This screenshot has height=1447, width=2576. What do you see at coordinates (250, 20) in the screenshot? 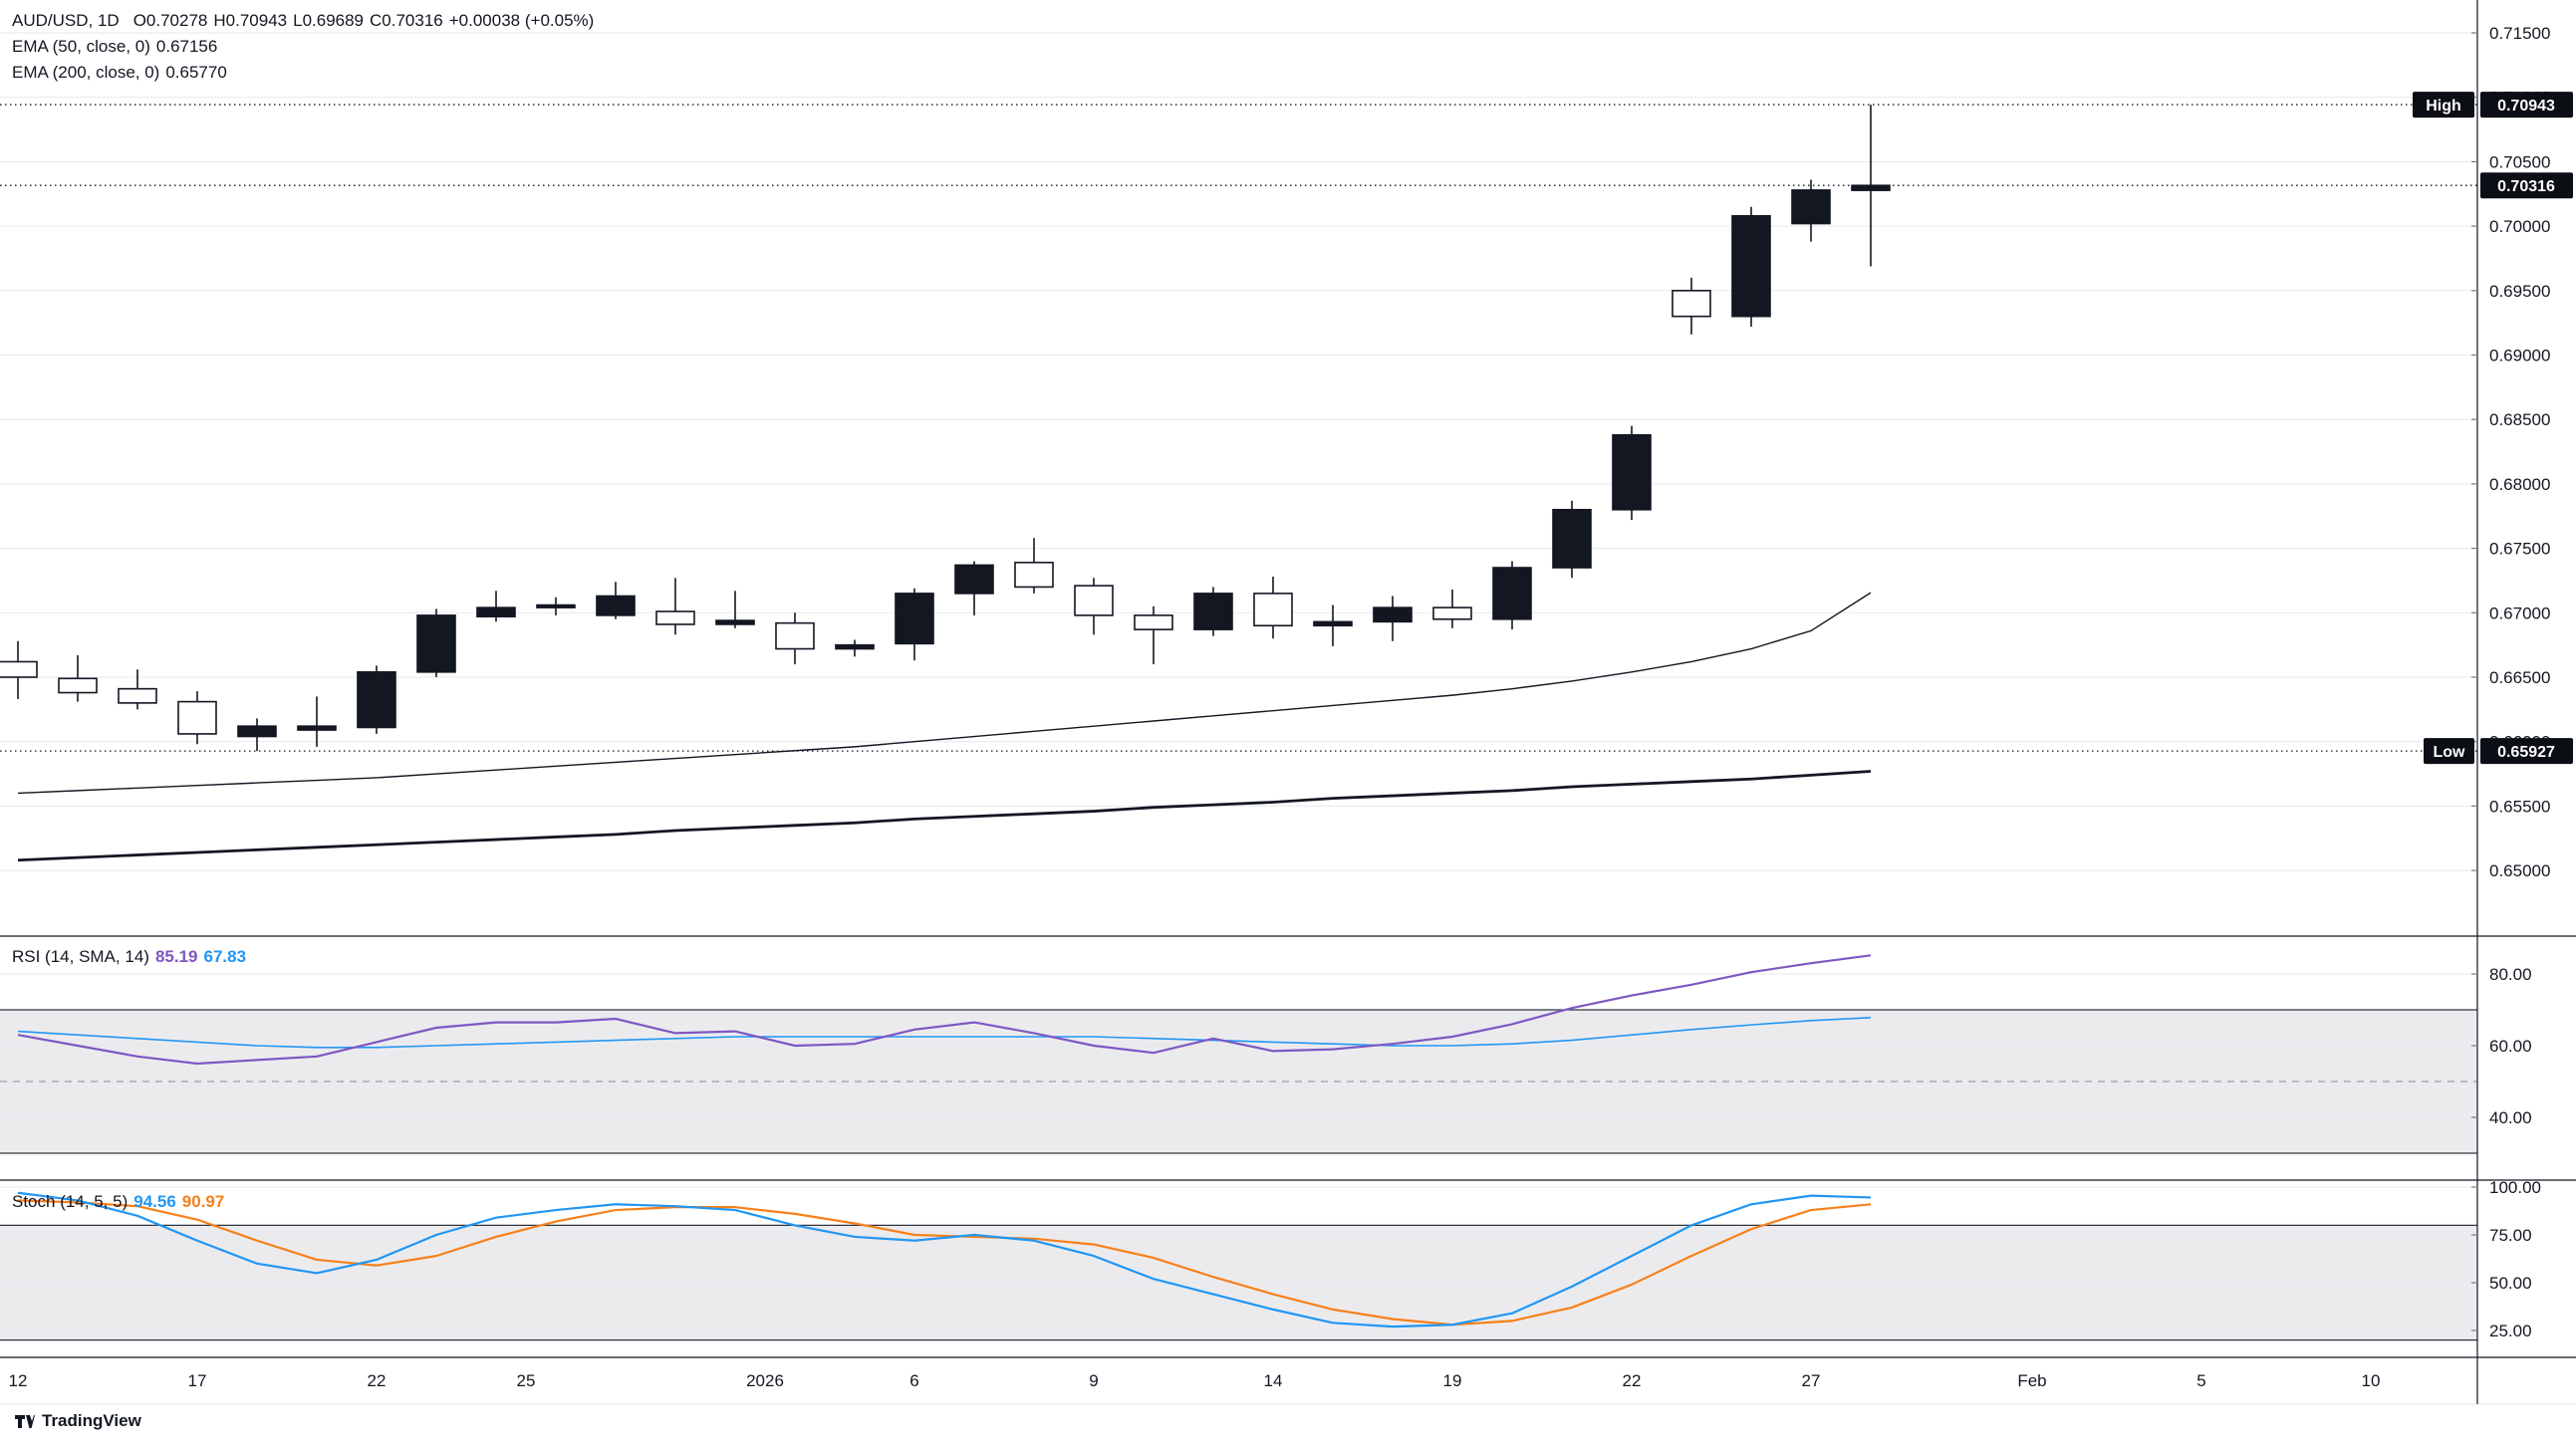
I see `high-value: H0.70943` at bounding box center [250, 20].